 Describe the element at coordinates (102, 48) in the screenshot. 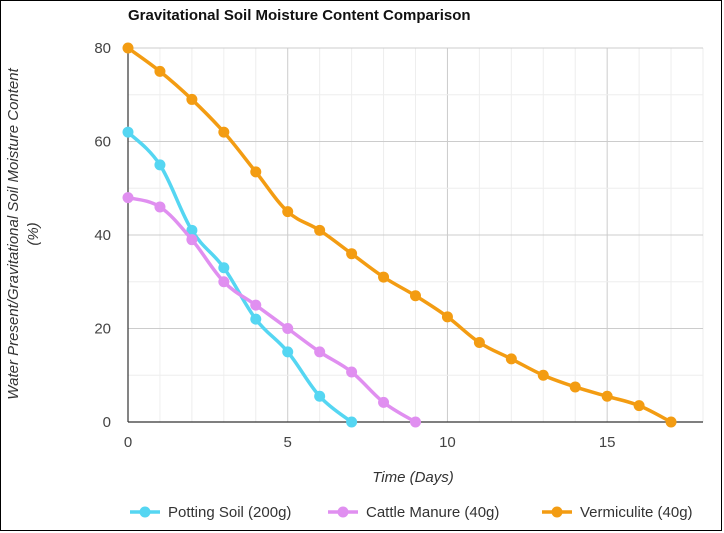

I see `y-tick-label: 80` at that location.